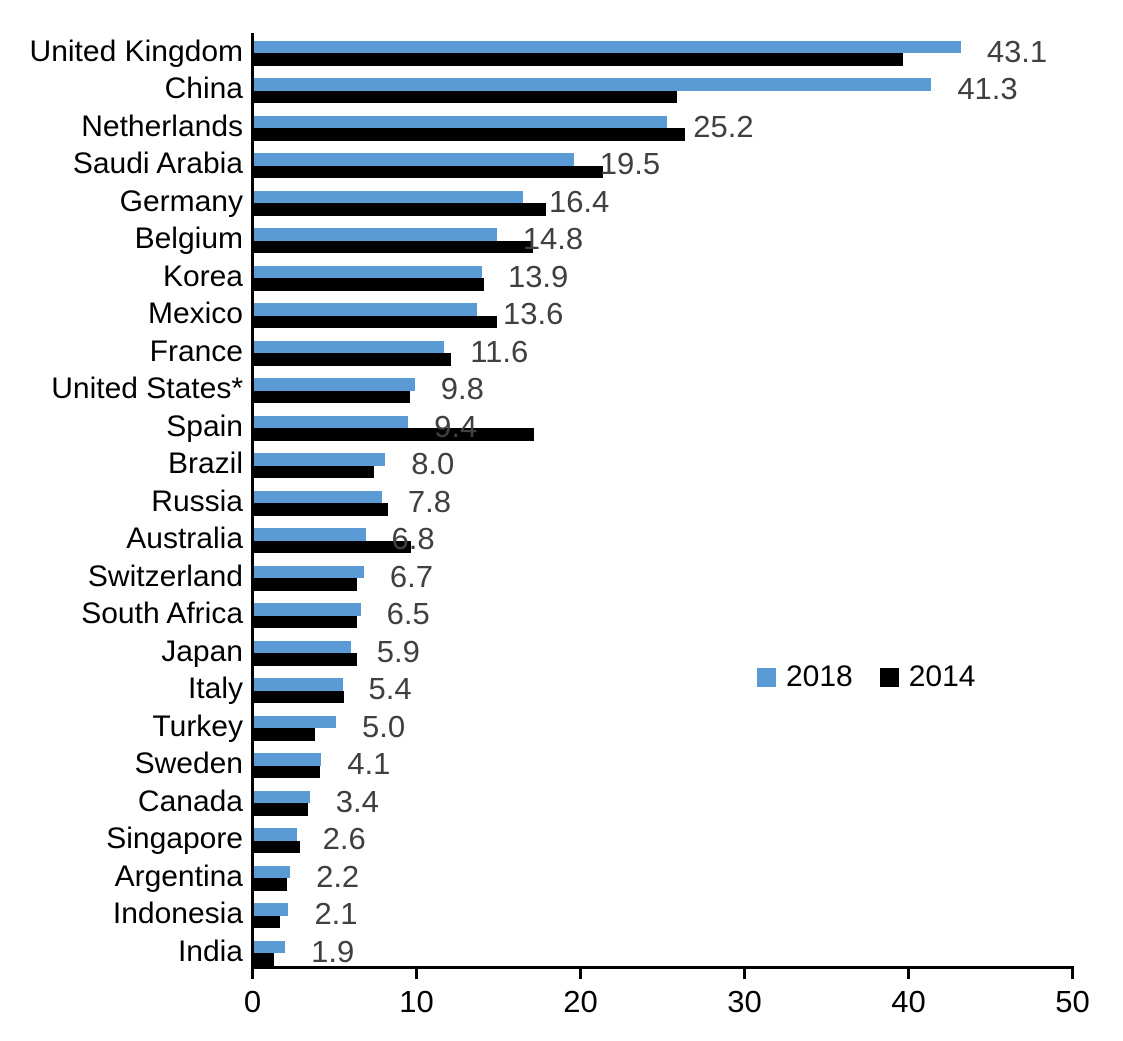  Describe the element at coordinates (177, 914) in the screenshot. I see `category-label: Indonesia` at that location.